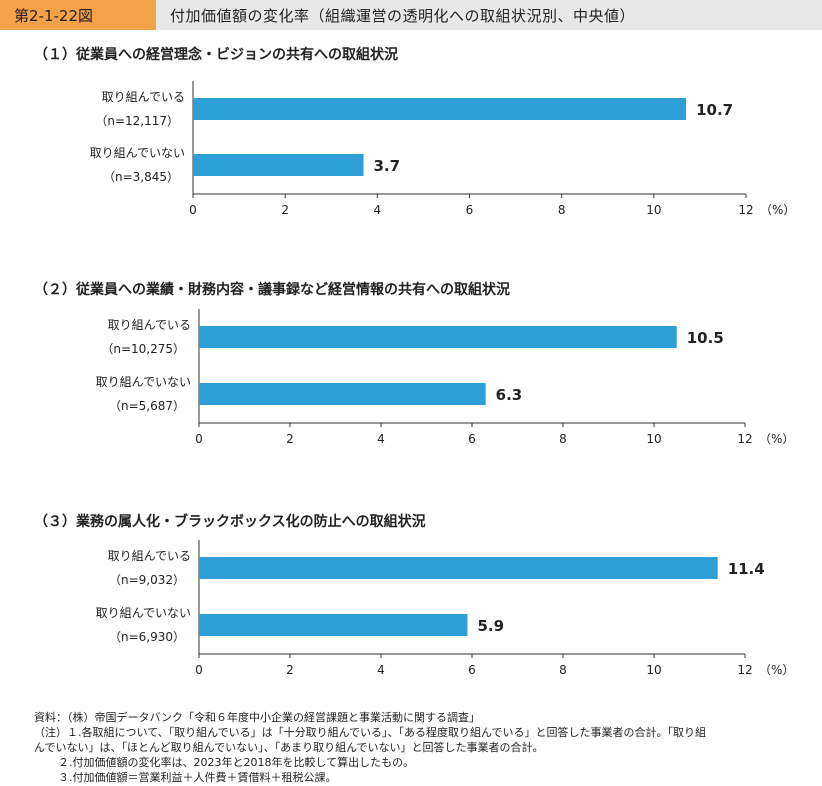 This screenshot has width=822, height=786. I want to click on bar-value-label: 3.7, so click(387, 166).